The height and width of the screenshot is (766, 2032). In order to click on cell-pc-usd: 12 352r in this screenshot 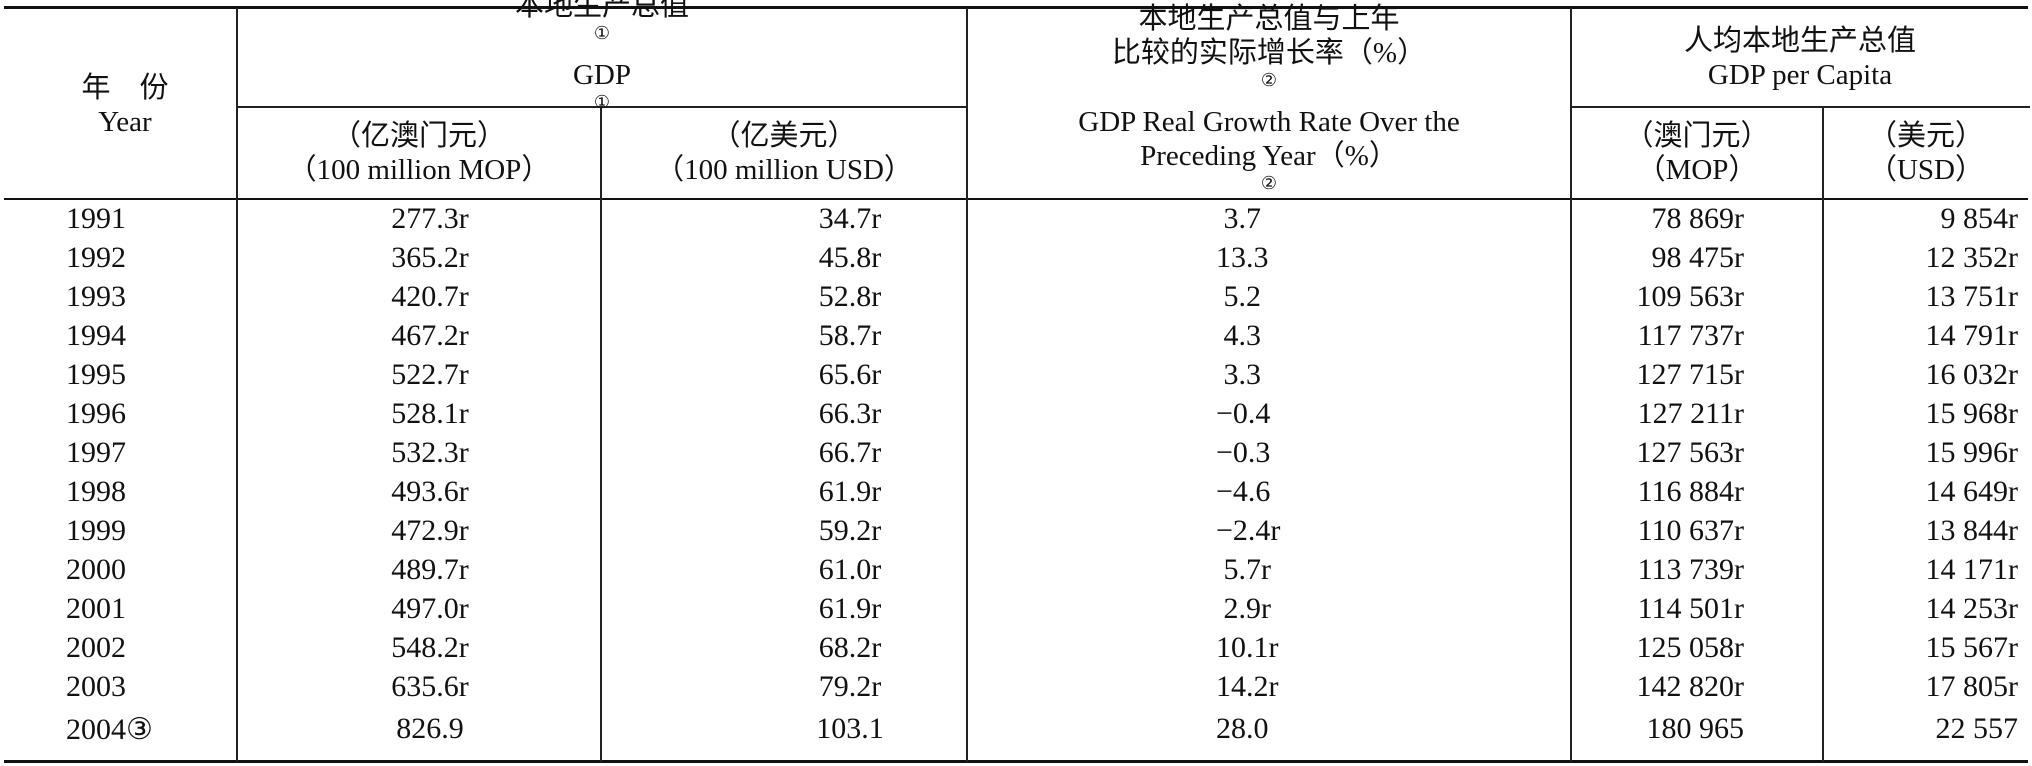, I will do `click(1972, 257)`.